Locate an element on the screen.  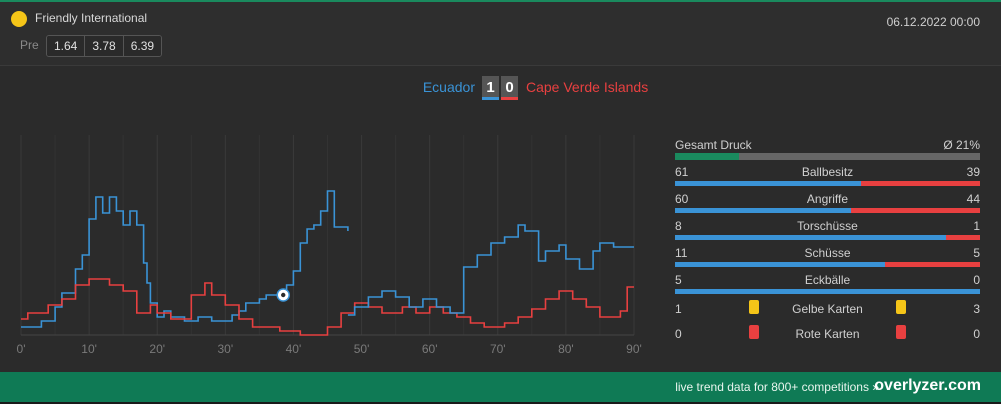
stat-home-value: 60 is located at coordinates (682, 199).